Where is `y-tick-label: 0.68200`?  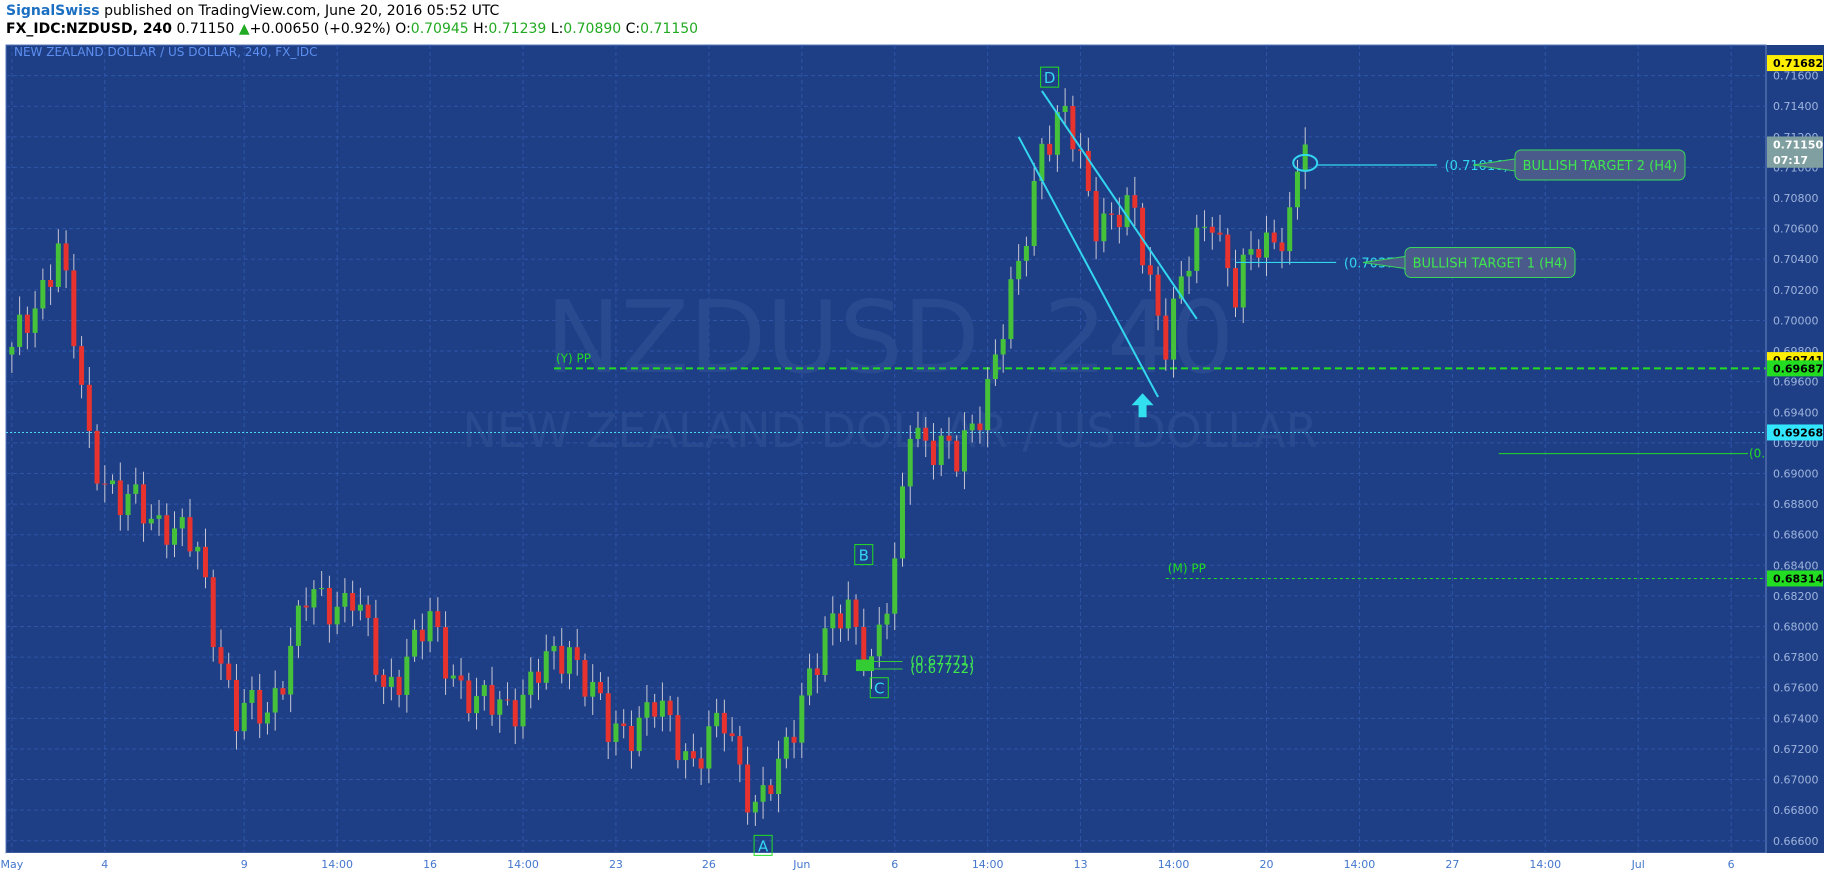 y-tick-label: 0.68200 is located at coordinates (1796, 596).